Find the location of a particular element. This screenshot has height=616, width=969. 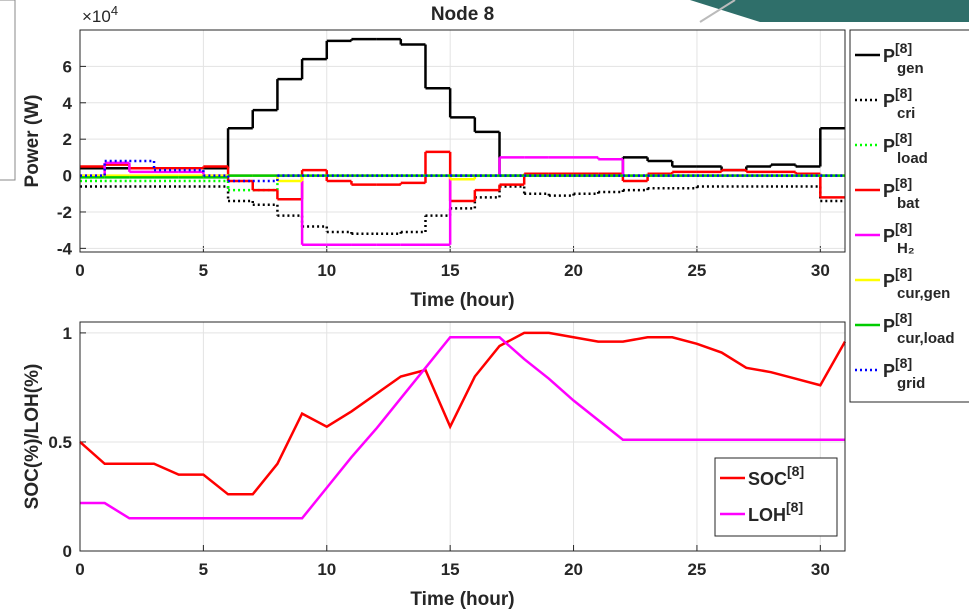

legend-name: SOC is located at coordinates (767, 479).